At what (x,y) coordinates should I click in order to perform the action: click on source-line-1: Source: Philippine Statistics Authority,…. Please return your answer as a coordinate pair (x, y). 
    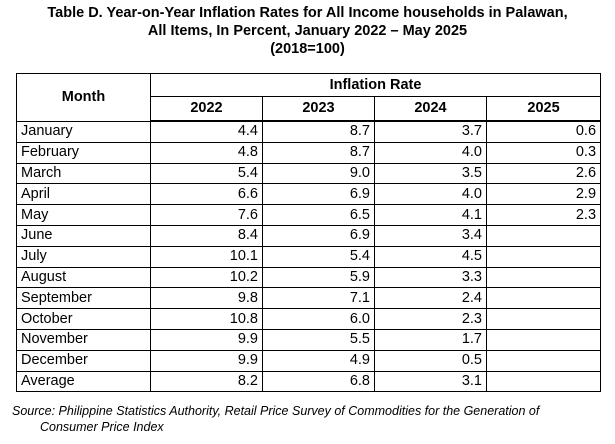
    Looking at the image, I should click on (276, 411).